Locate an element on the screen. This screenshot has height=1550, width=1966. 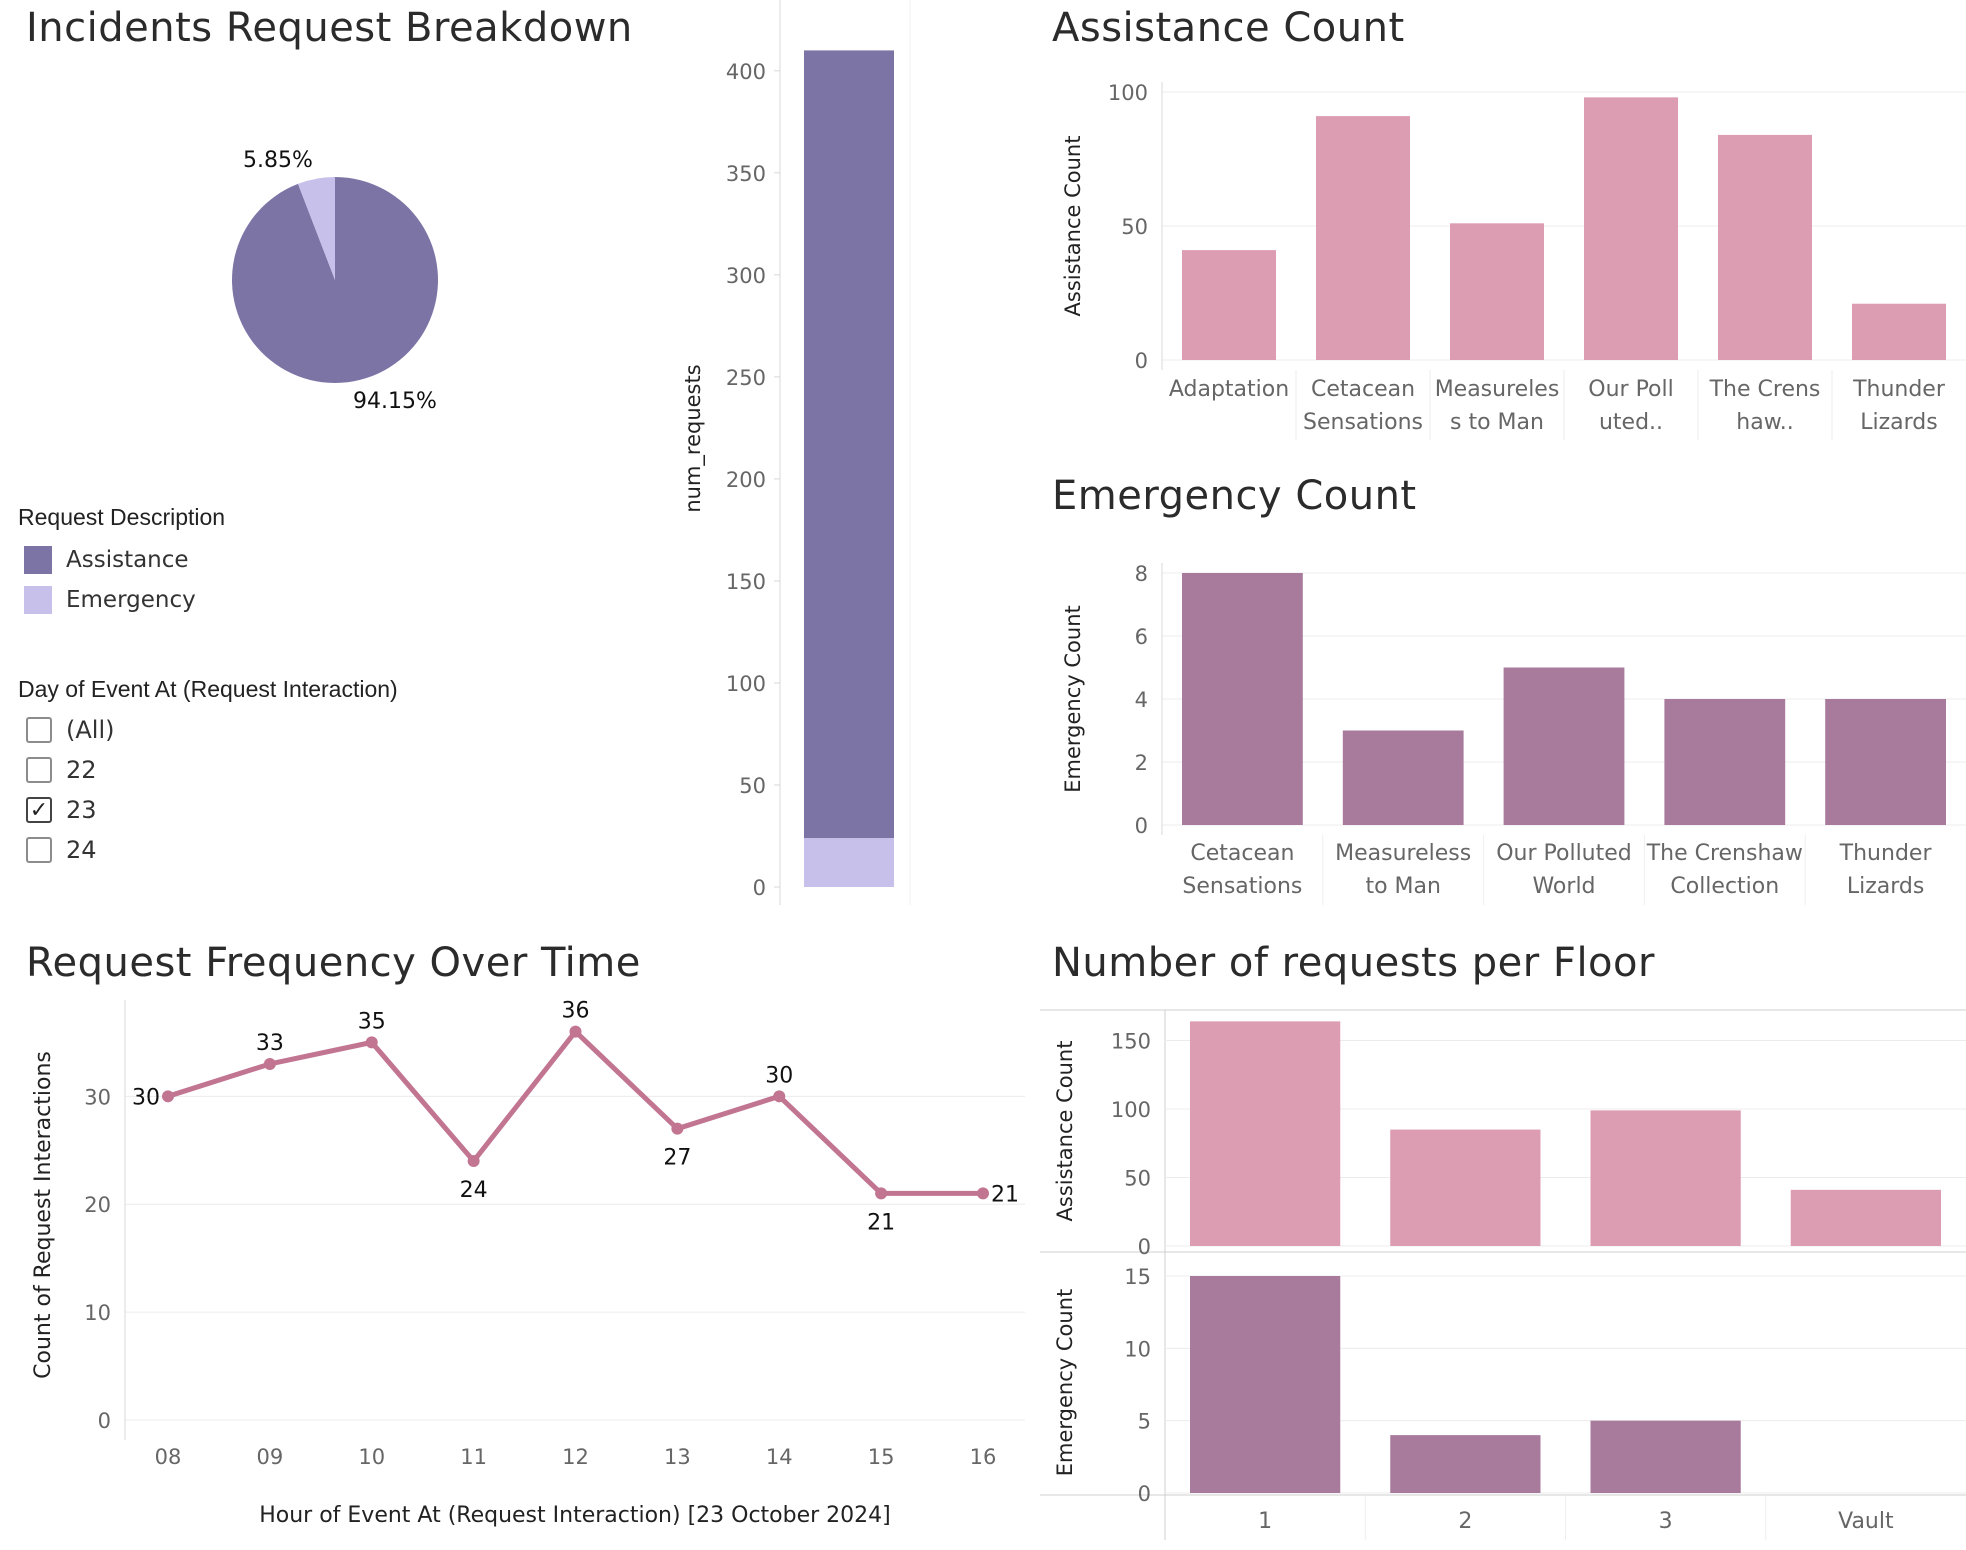
x-tick-label: 3 is located at coordinates (1666, 1521).